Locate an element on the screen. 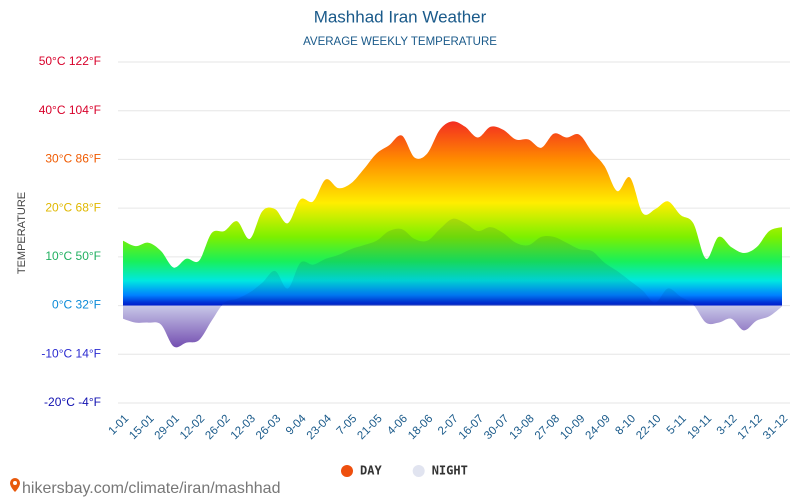 This screenshot has height=500, width=800. x-tick-label: 24-09 is located at coordinates (598, 427).